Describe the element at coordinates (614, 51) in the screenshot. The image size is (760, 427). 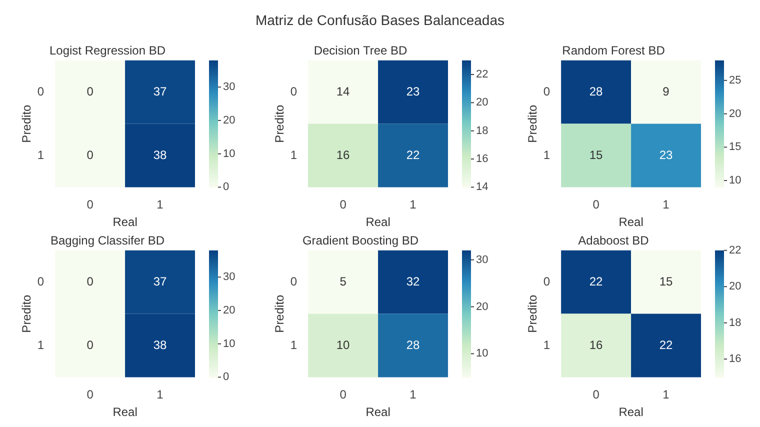
I see `chart-title: Random Forest BD` at that location.